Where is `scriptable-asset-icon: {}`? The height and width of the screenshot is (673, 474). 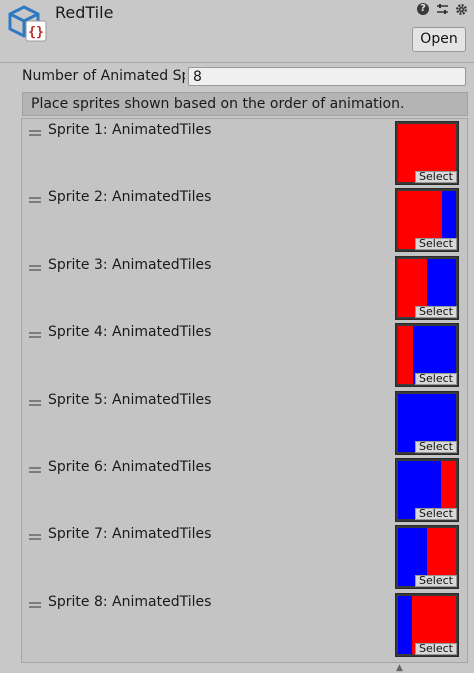 scriptable-asset-icon: {} is located at coordinates (27, 23).